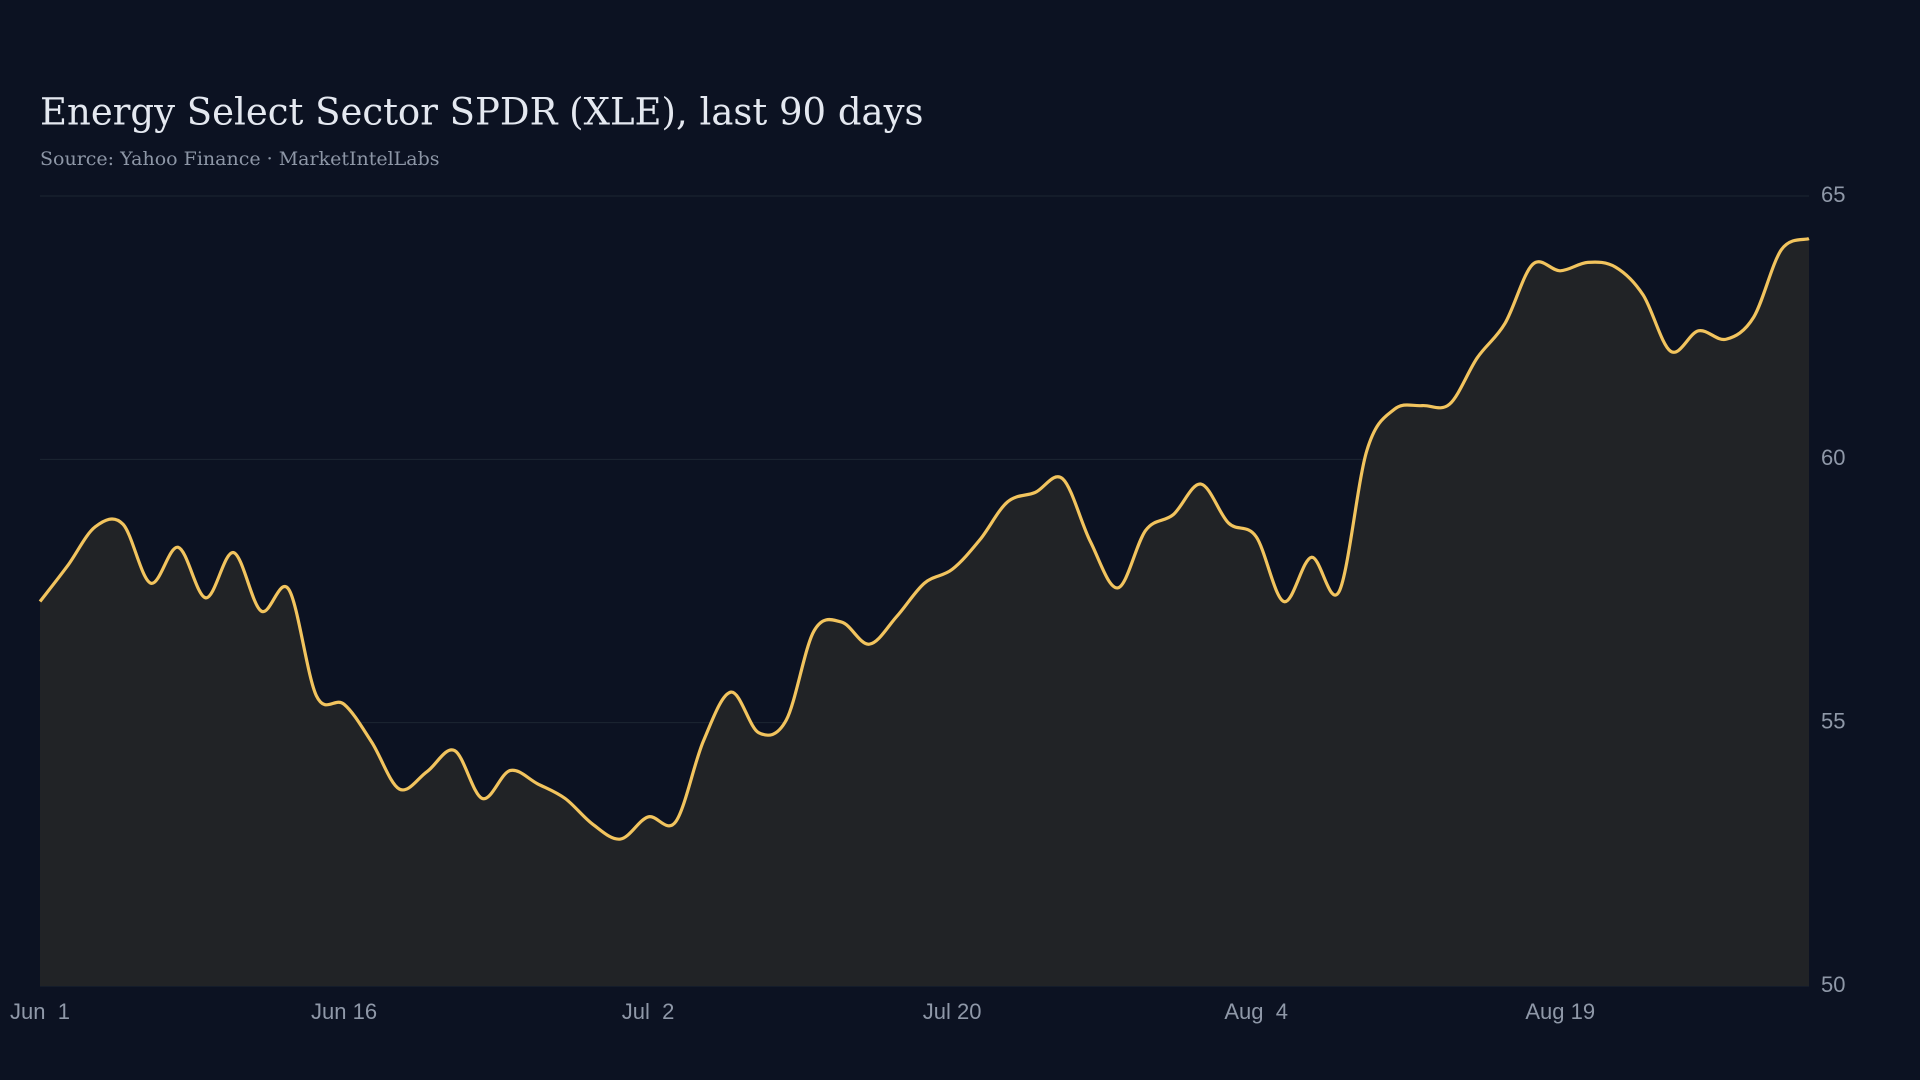  Describe the element at coordinates (240, 159) in the screenshot. I see `chart-subtitle: Source: Yahoo Finance · MarketIntelLabs` at that location.